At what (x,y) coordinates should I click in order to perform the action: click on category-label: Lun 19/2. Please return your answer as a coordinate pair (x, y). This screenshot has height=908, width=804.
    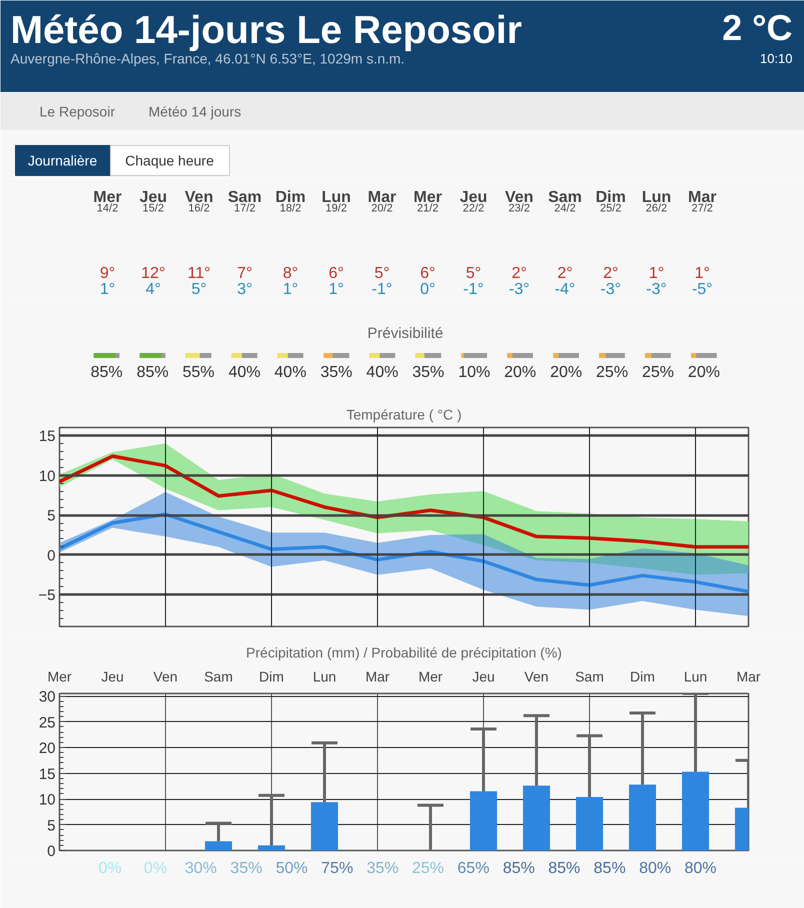
    Looking at the image, I should click on (336, 201).